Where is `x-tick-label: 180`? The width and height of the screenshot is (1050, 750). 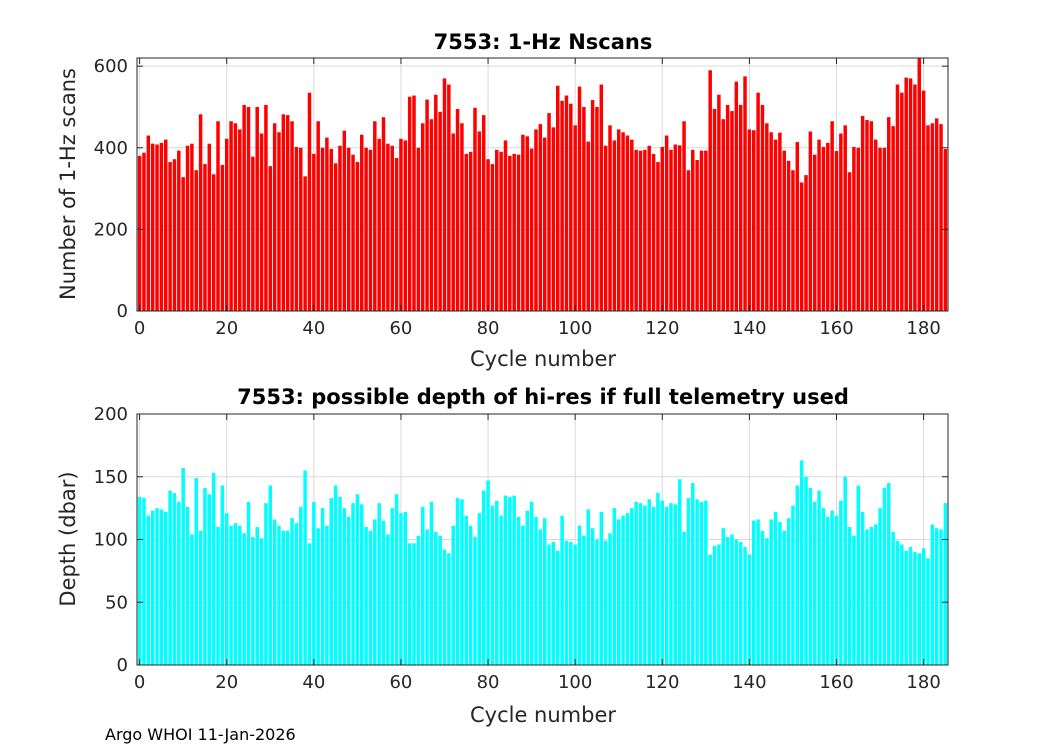
x-tick-label: 180 is located at coordinates (923, 328).